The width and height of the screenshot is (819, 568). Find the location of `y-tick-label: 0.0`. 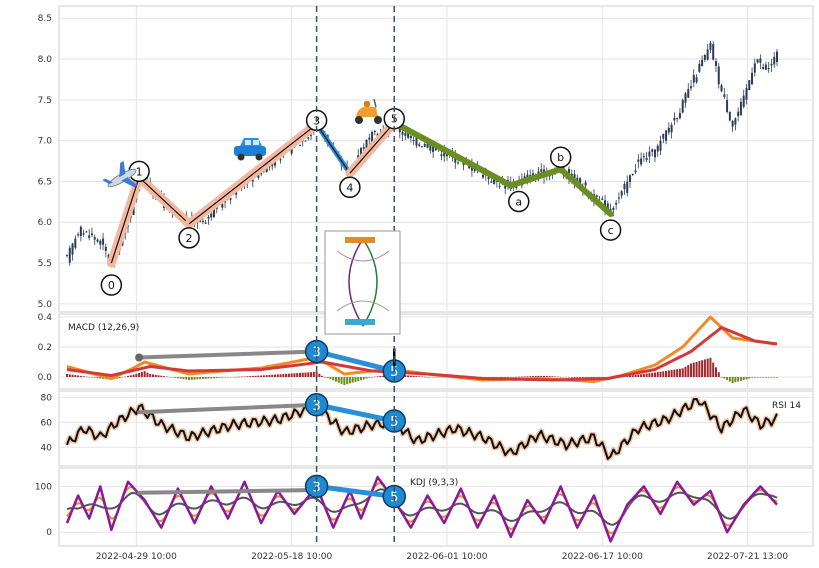

y-tick-label: 0.0 is located at coordinates (45, 378).